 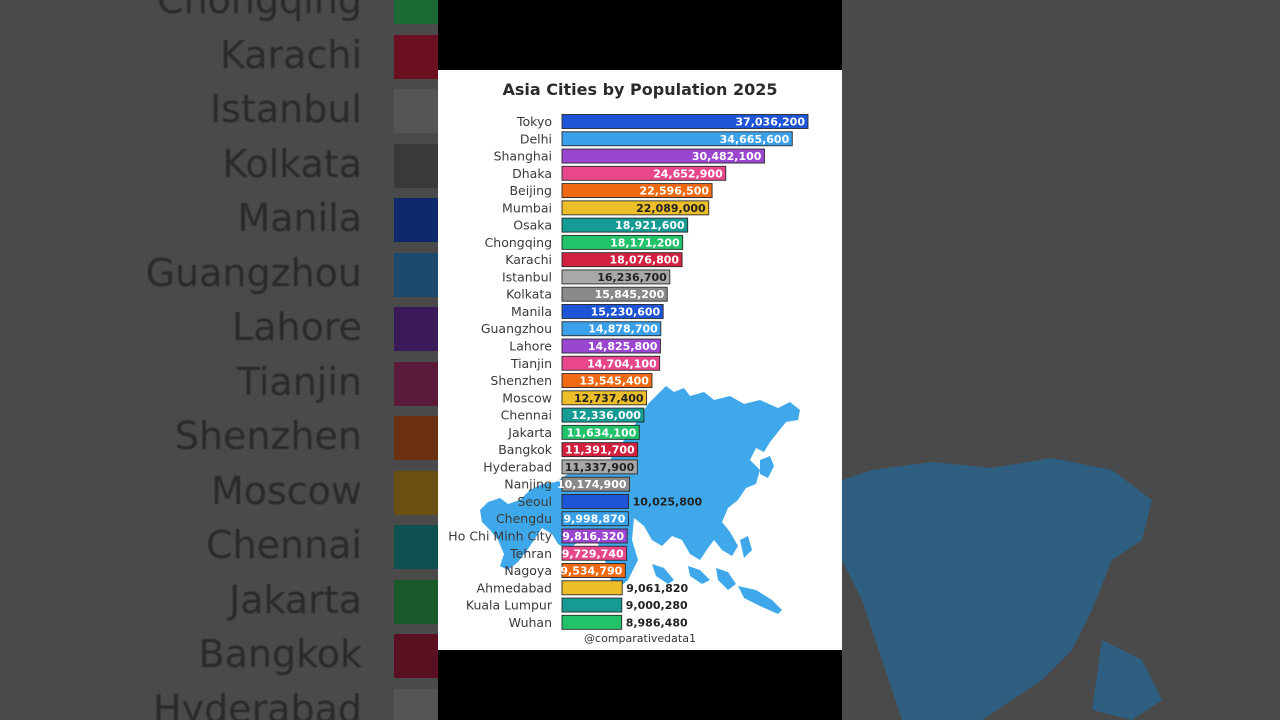 I want to click on value-label: 18,076,800, so click(x=644, y=260).